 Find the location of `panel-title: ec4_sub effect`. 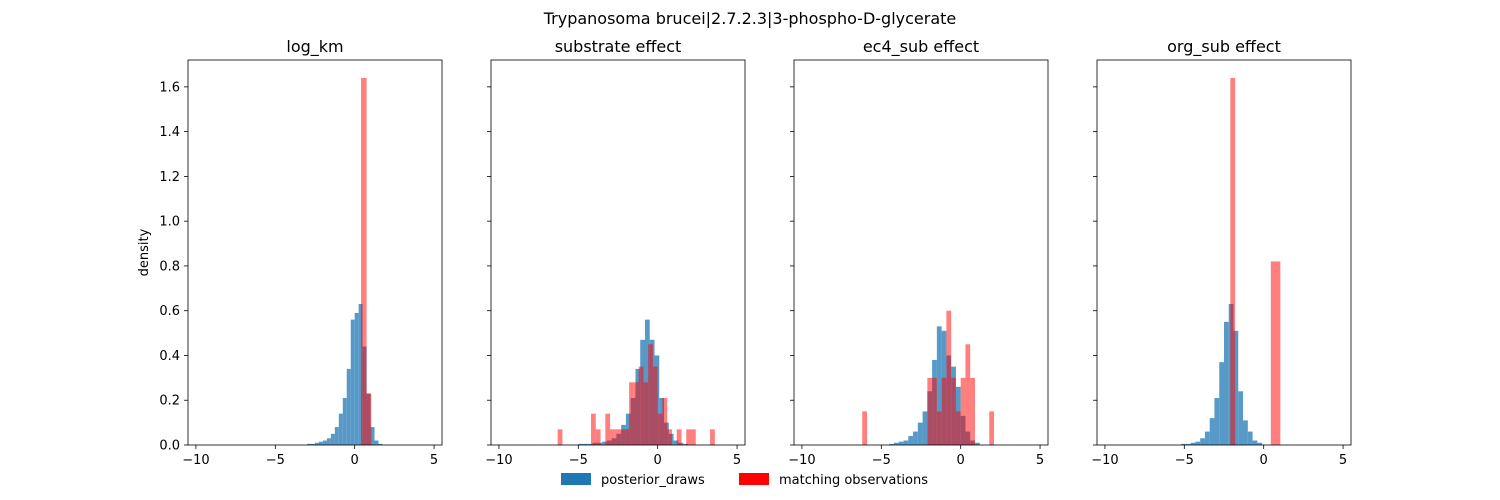

panel-title: ec4_sub effect is located at coordinates (921, 47).